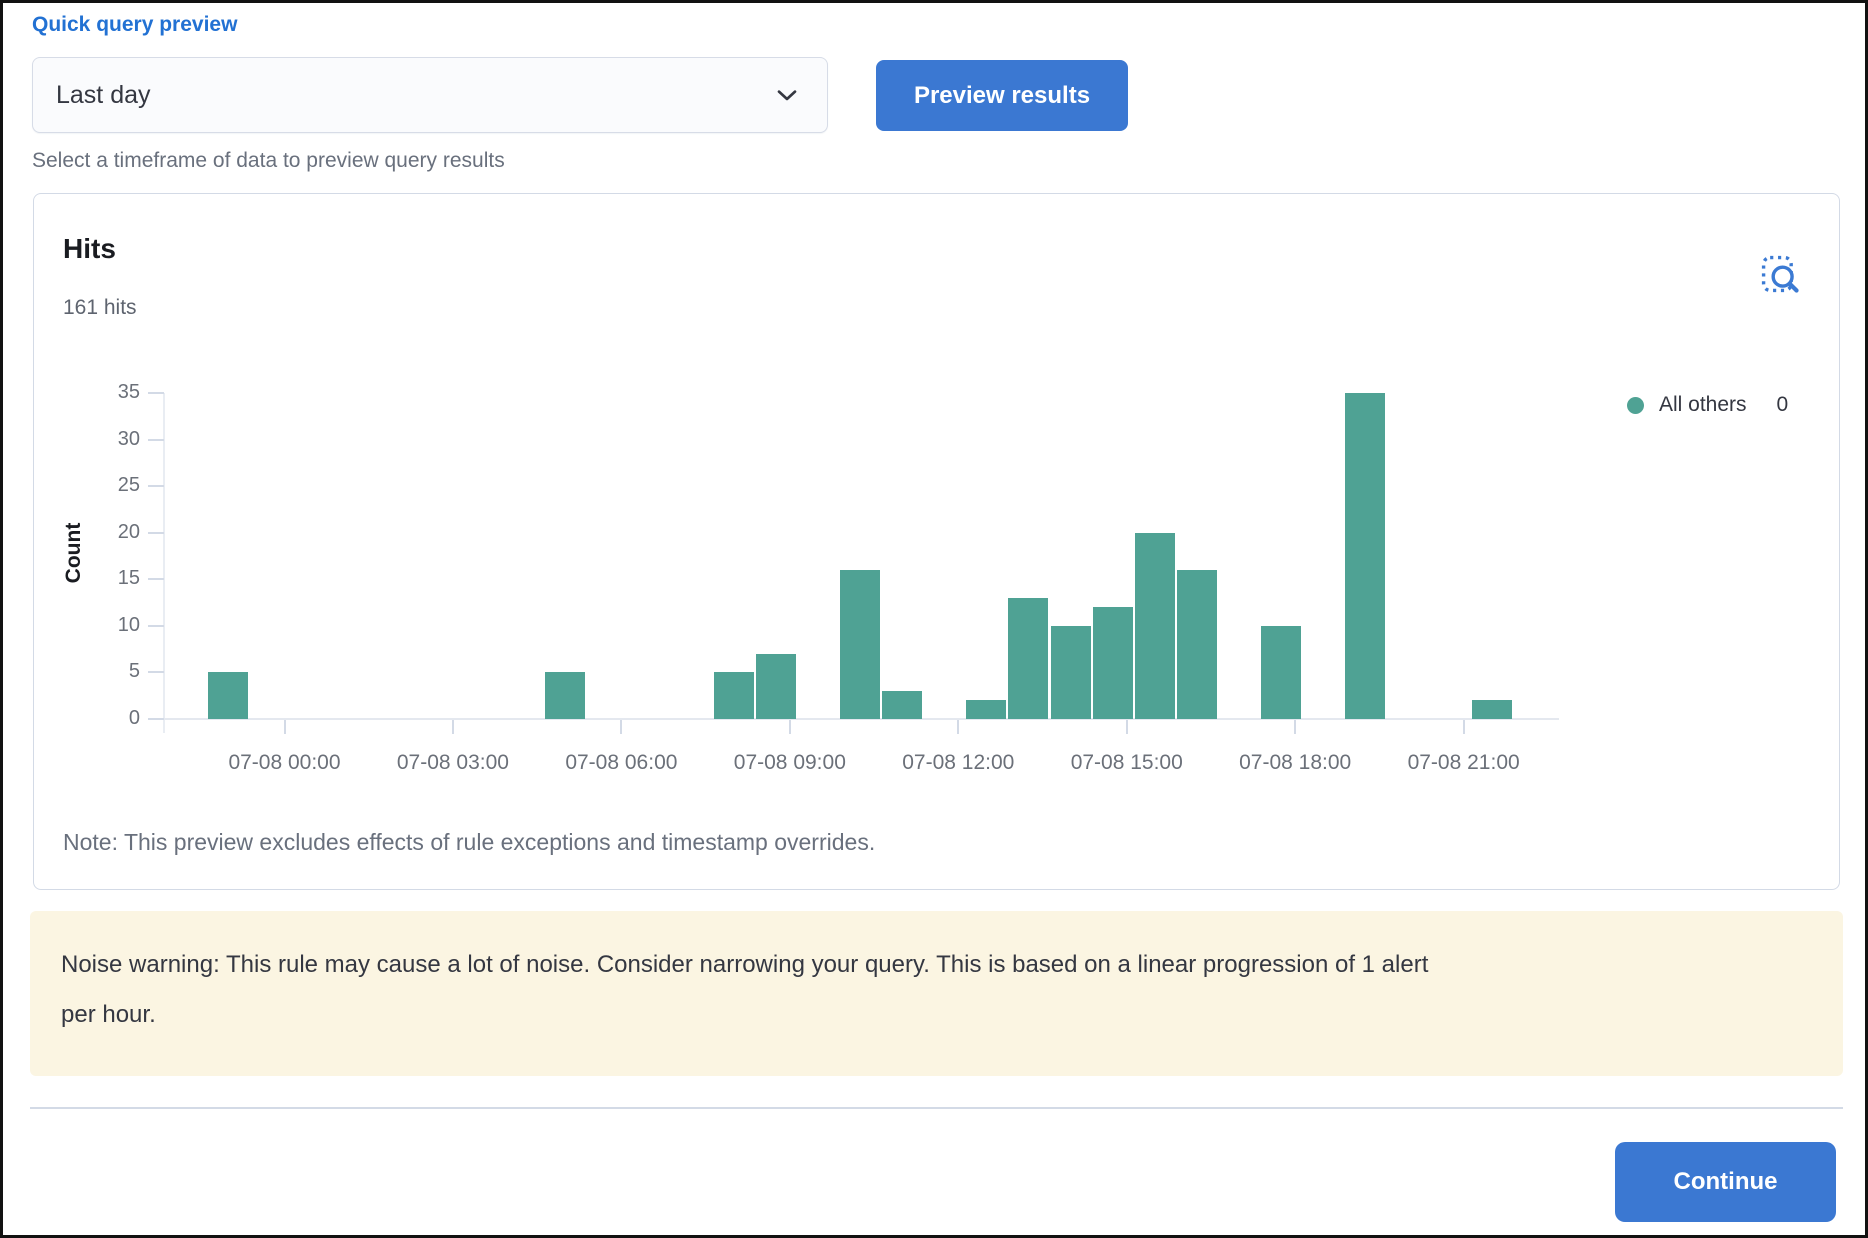 The height and width of the screenshot is (1238, 1868). Describe the element at coordinates (1295, 762) in the screenshot. I see `x-tick-label: 07-08 18:00` at that location.